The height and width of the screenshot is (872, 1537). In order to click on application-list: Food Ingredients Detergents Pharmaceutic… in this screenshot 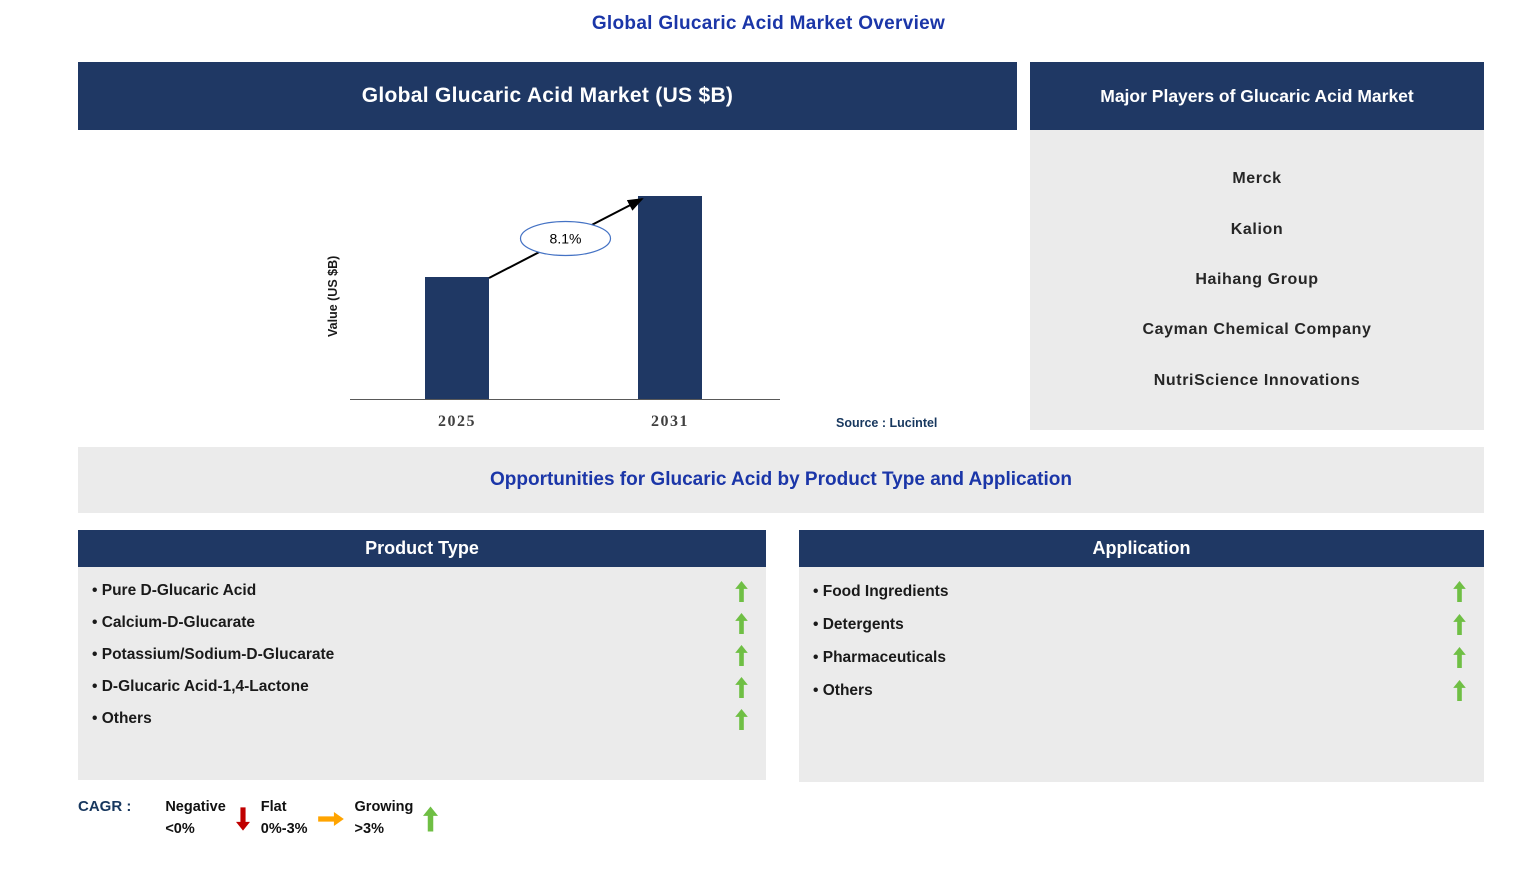, I will do `click(1141, 674)`.